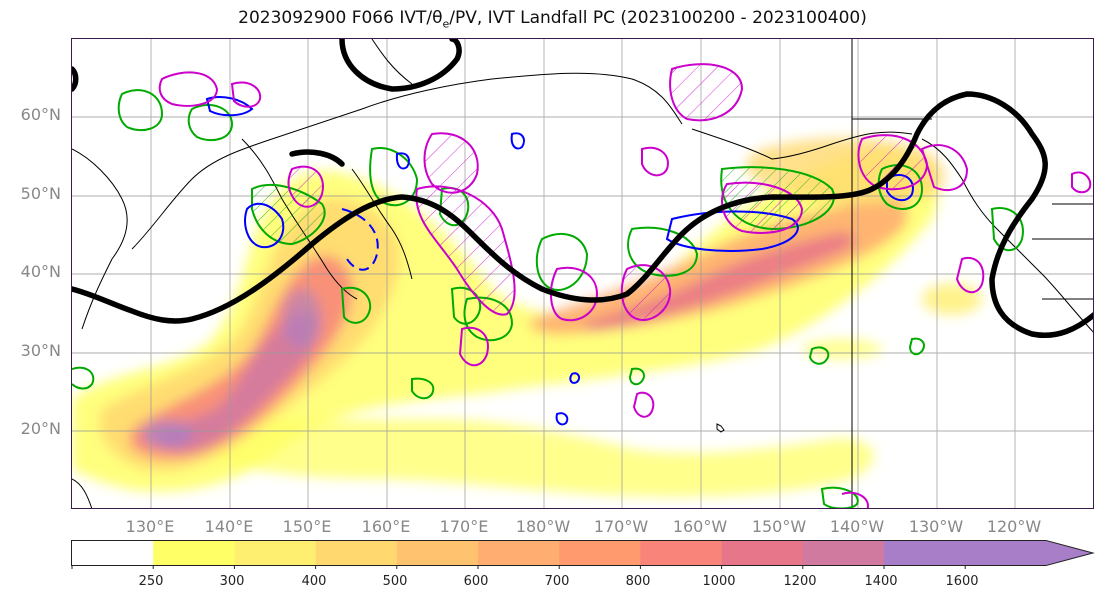 This screenshot has width=1105, height=603. I want to click on lon-label-170w: 170°W, so click(621, 526).